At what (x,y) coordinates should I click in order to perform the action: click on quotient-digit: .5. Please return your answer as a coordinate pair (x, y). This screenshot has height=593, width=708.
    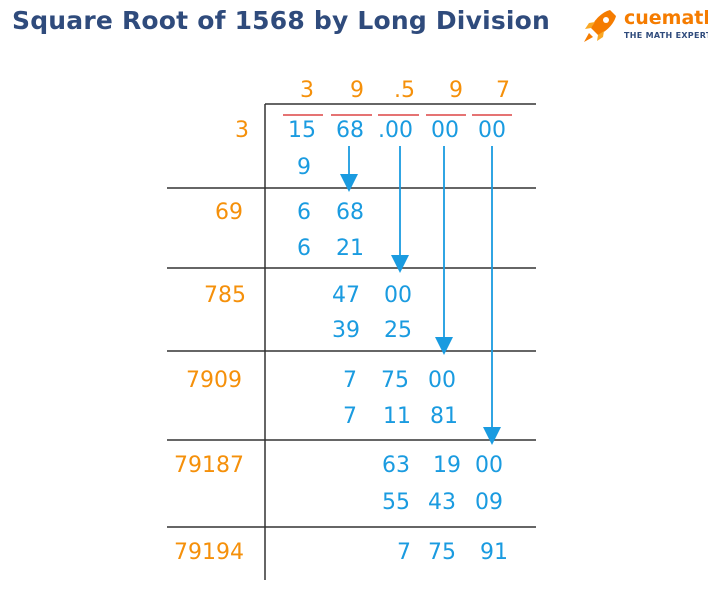
    Looking at the image, I should click on (404, 90).